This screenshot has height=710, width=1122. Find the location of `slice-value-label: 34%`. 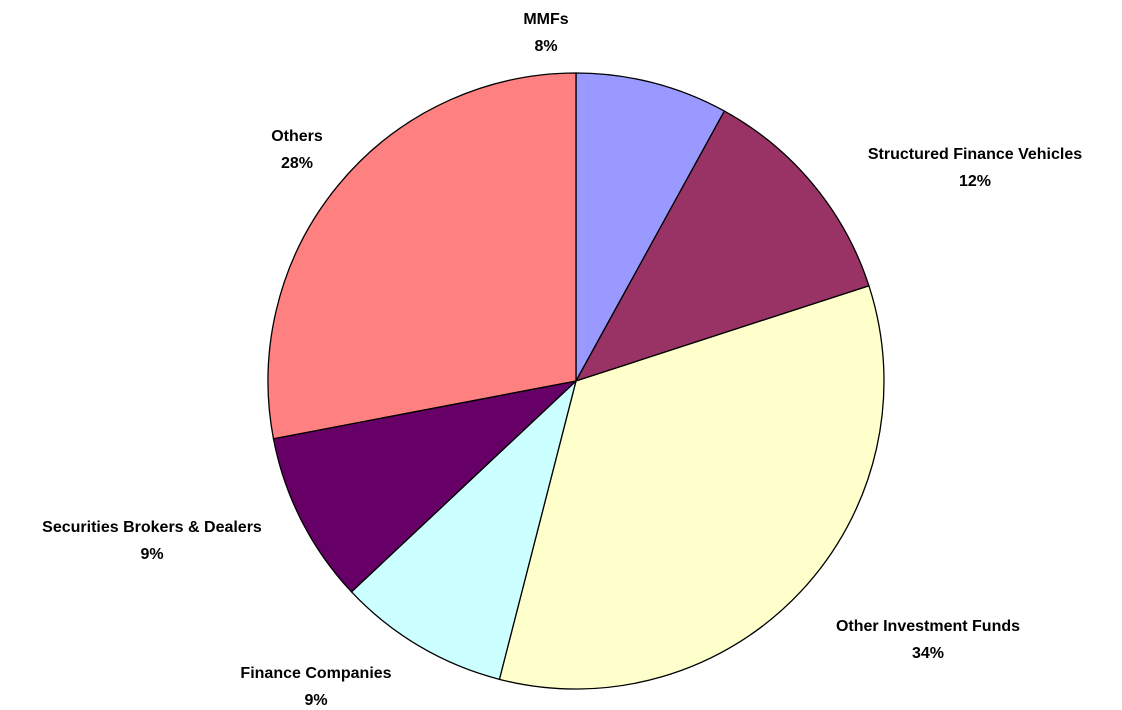

slice-value-label: 34% is located at coordinates (928, 653).